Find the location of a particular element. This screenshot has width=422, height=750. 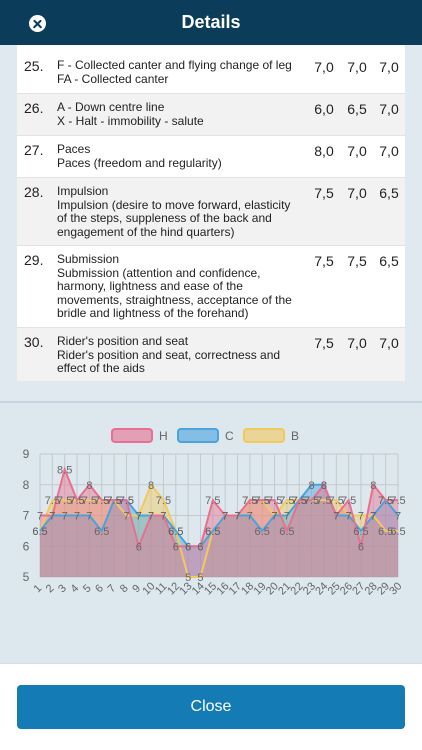

legend-label: C is located at coordinates (229, 436).